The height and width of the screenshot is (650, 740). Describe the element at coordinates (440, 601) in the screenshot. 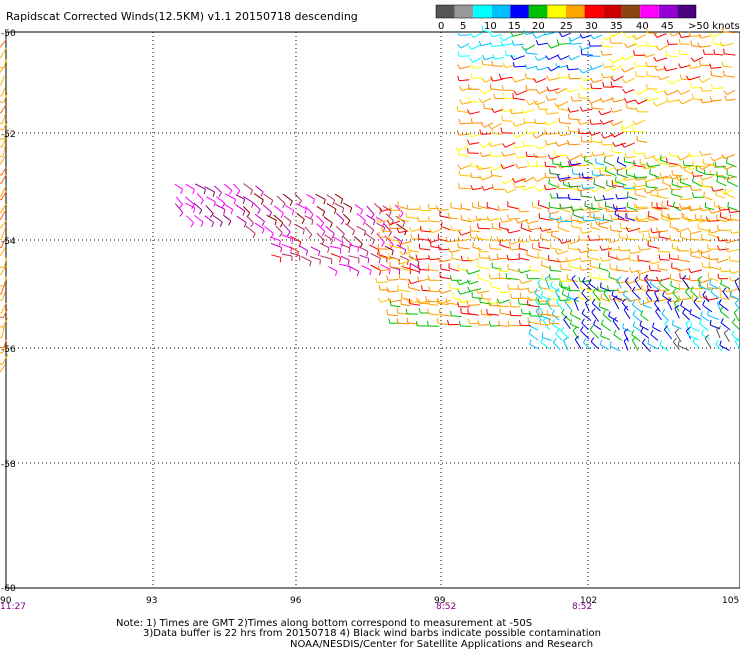

I see `lon-label: 99` at that location.